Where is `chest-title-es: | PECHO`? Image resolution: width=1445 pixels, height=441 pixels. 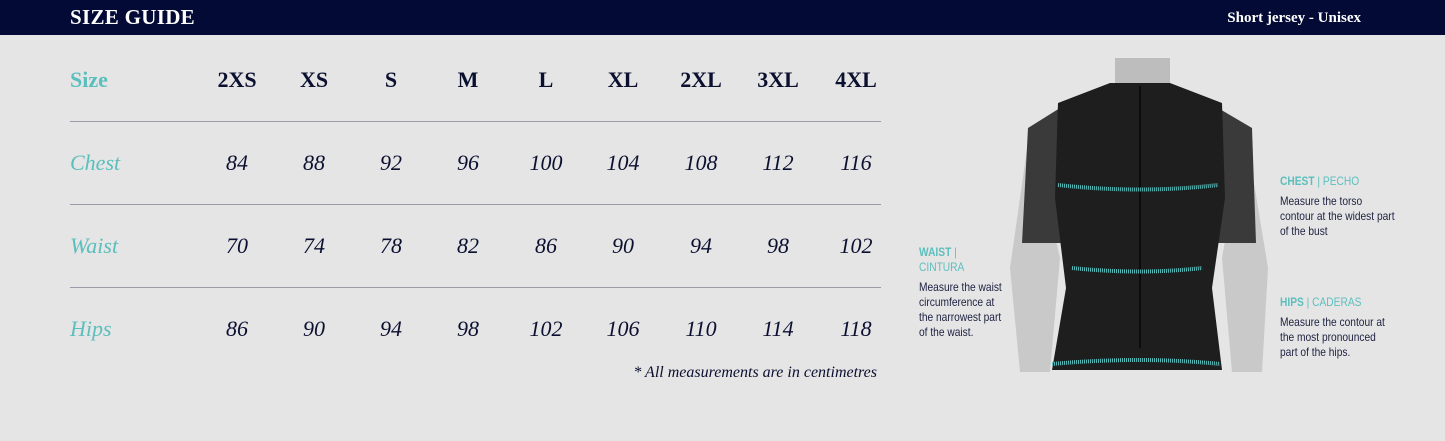 chest-title-es: | PECHO is located at coordinates (1338, 181).